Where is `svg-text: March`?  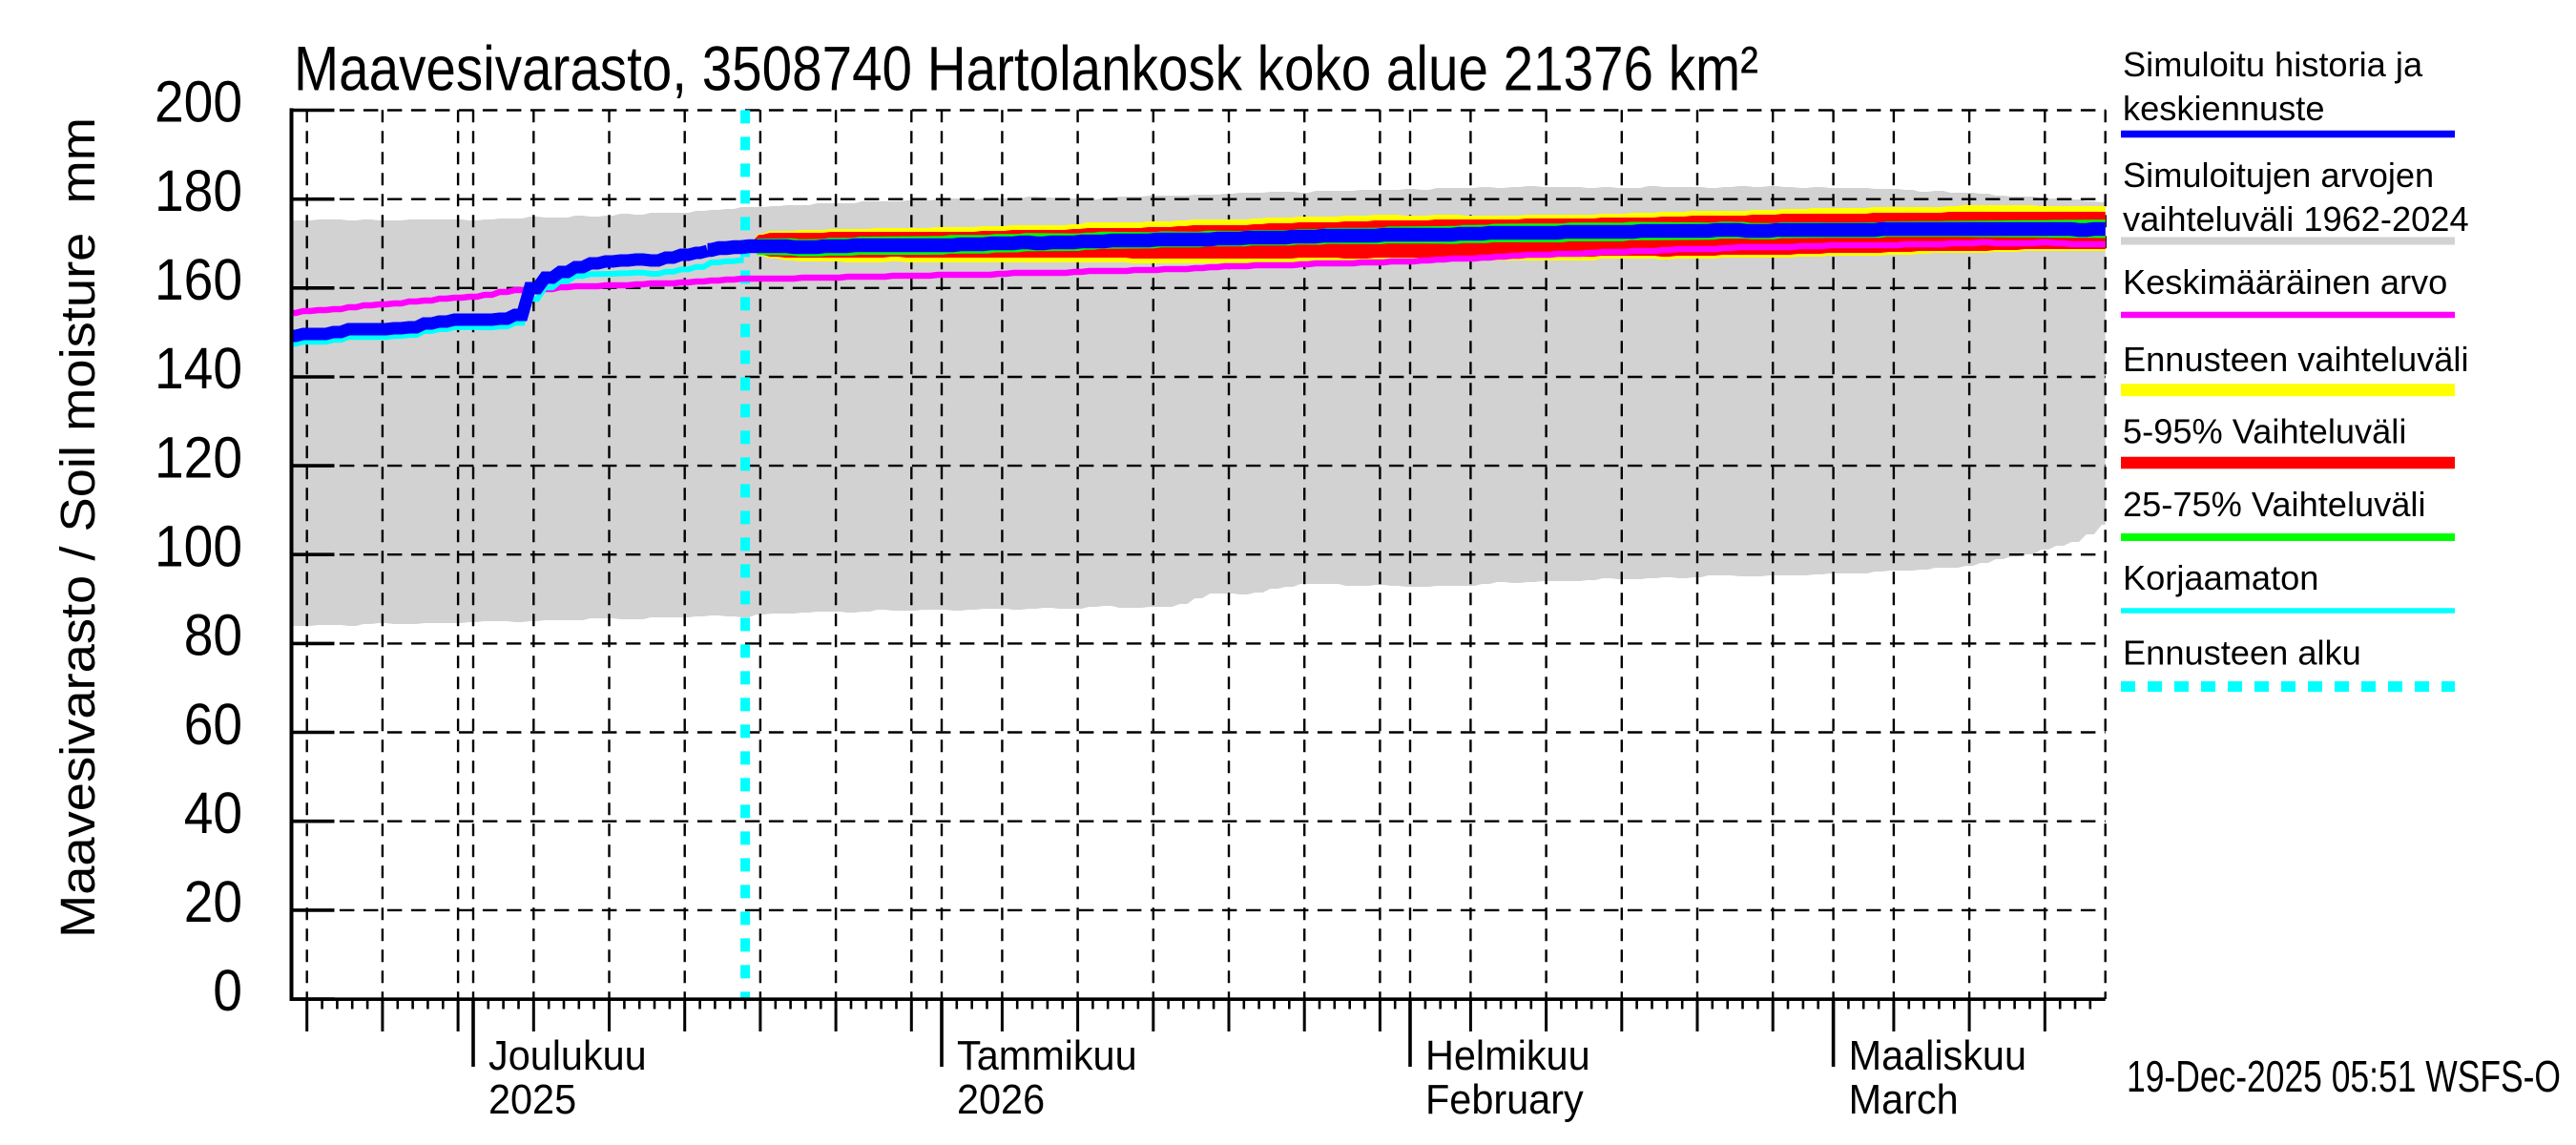
svg-text: March is located at coordinates (1904, 1100).